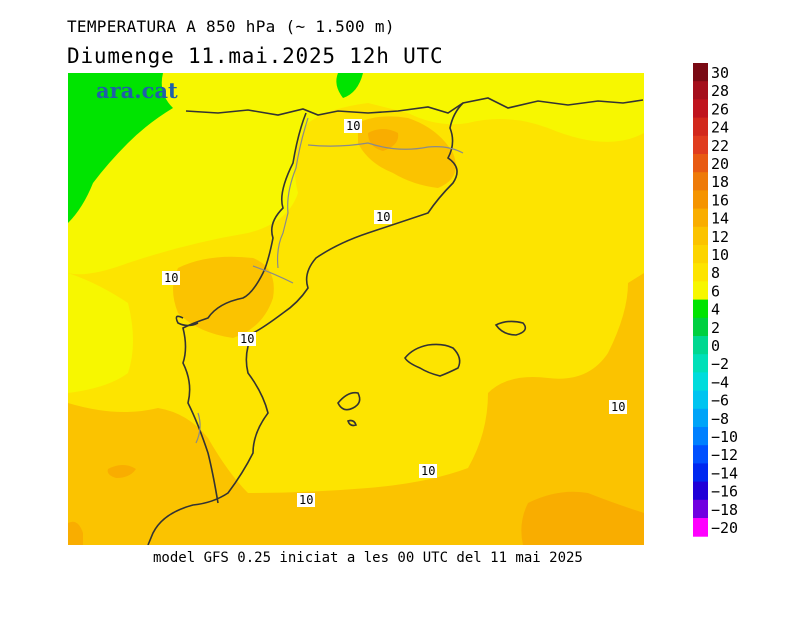  I want to click on field-10-12-west, so click(223, 297).